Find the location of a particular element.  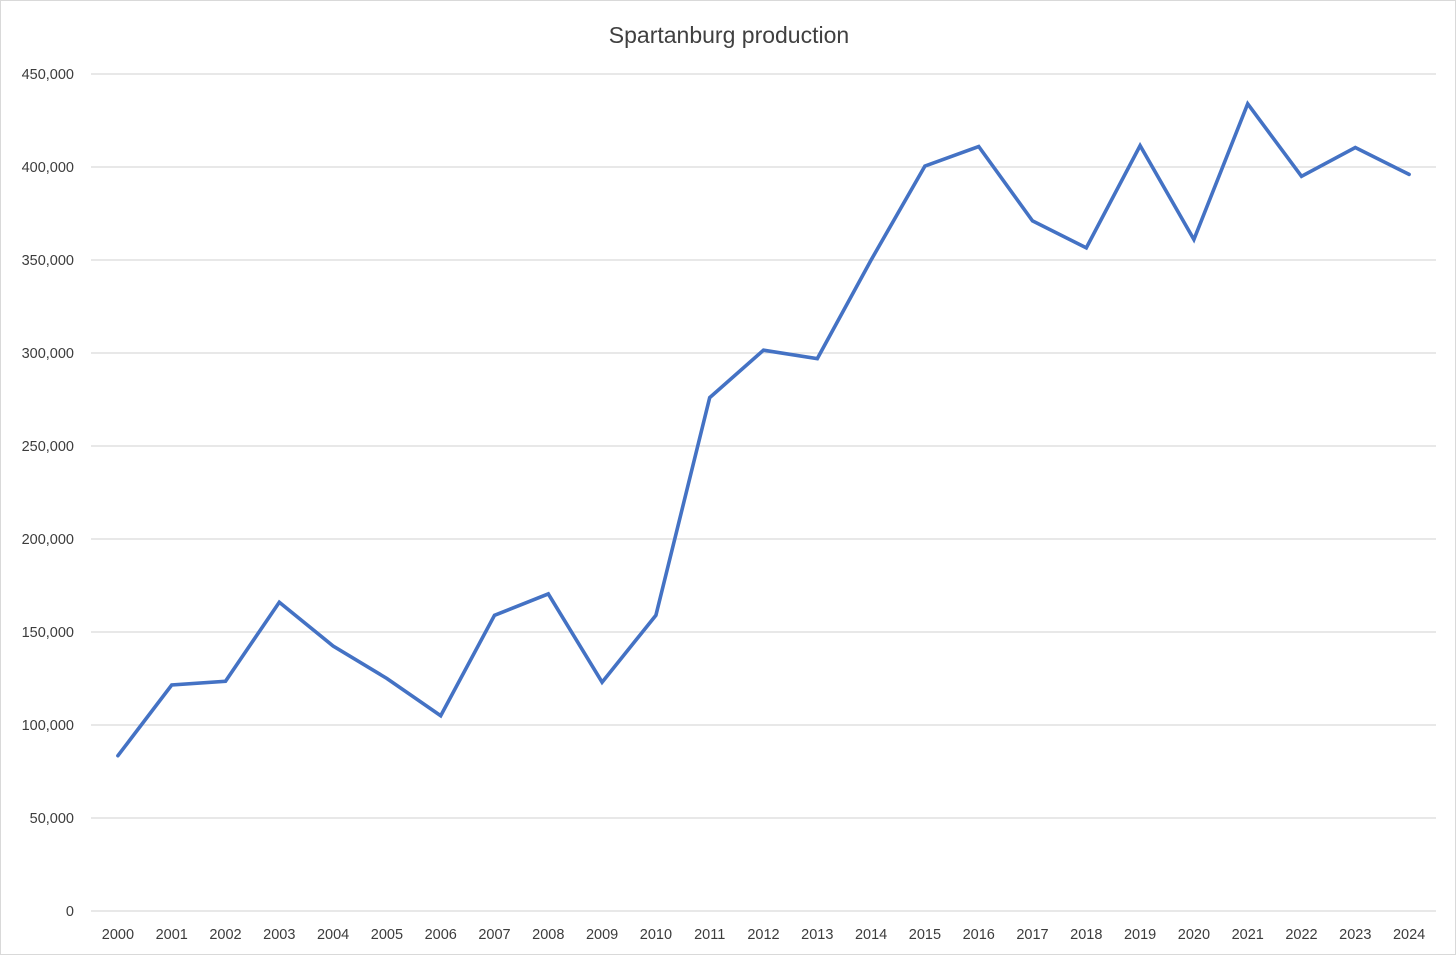

x-tick-label: 2011 is located at coordinates (709, 935).